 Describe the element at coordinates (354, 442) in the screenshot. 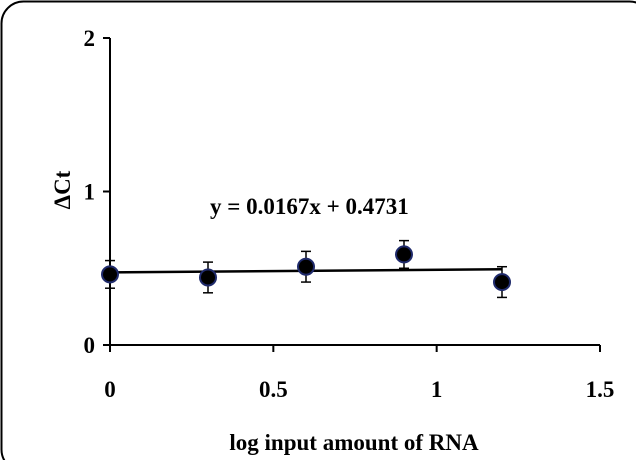

I see `x-axis-title: log input amount of RNA` at that location.